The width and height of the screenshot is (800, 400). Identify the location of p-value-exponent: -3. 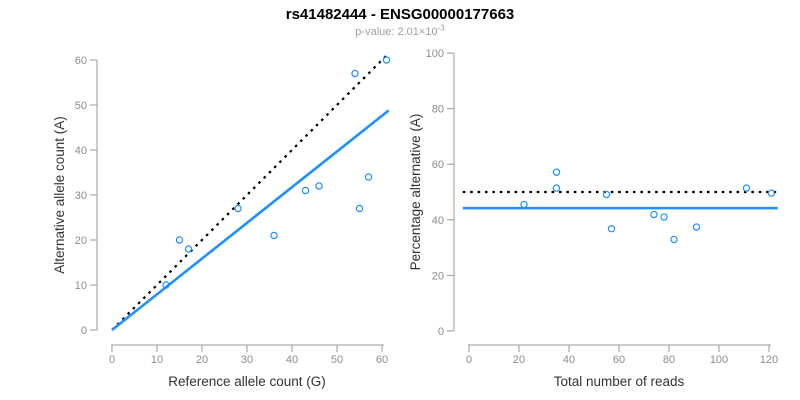
(441, 28).